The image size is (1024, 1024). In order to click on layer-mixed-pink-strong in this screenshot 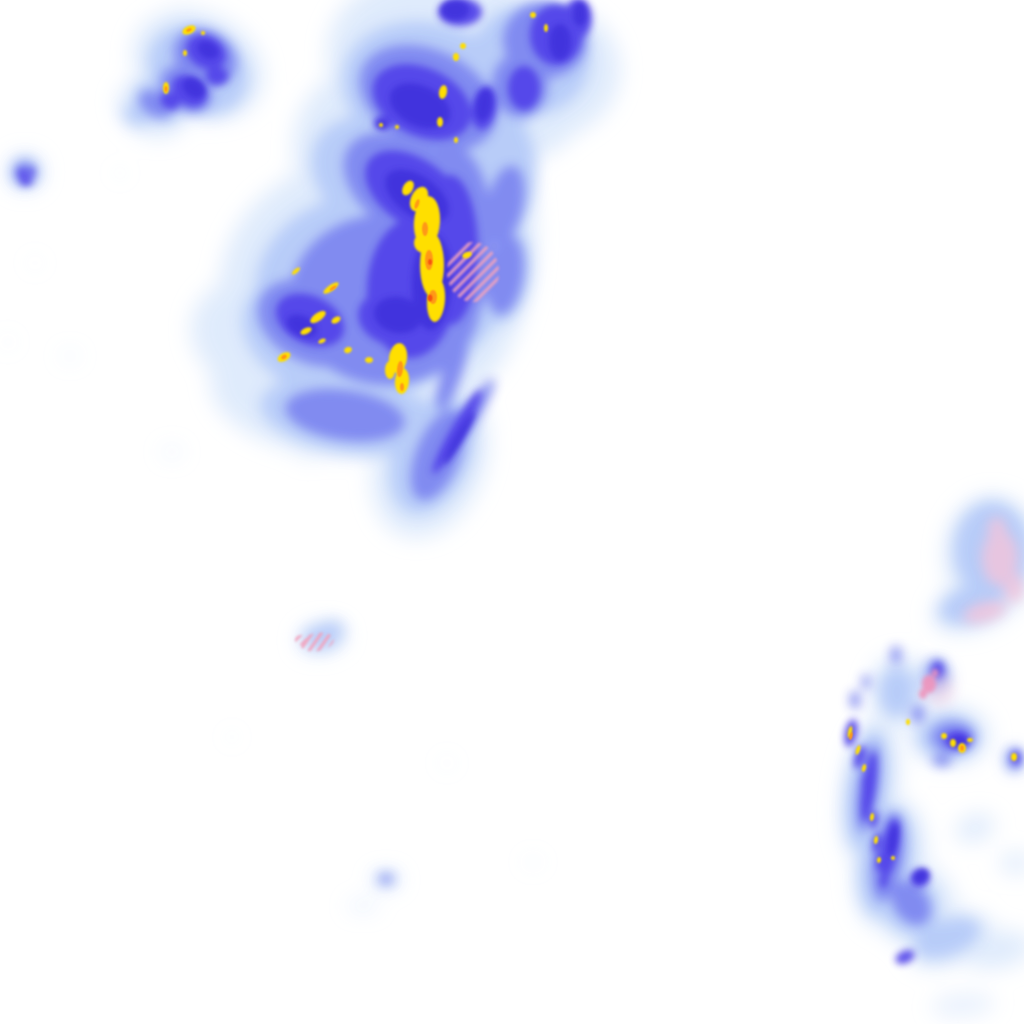, I will do `click(928, 684)`.